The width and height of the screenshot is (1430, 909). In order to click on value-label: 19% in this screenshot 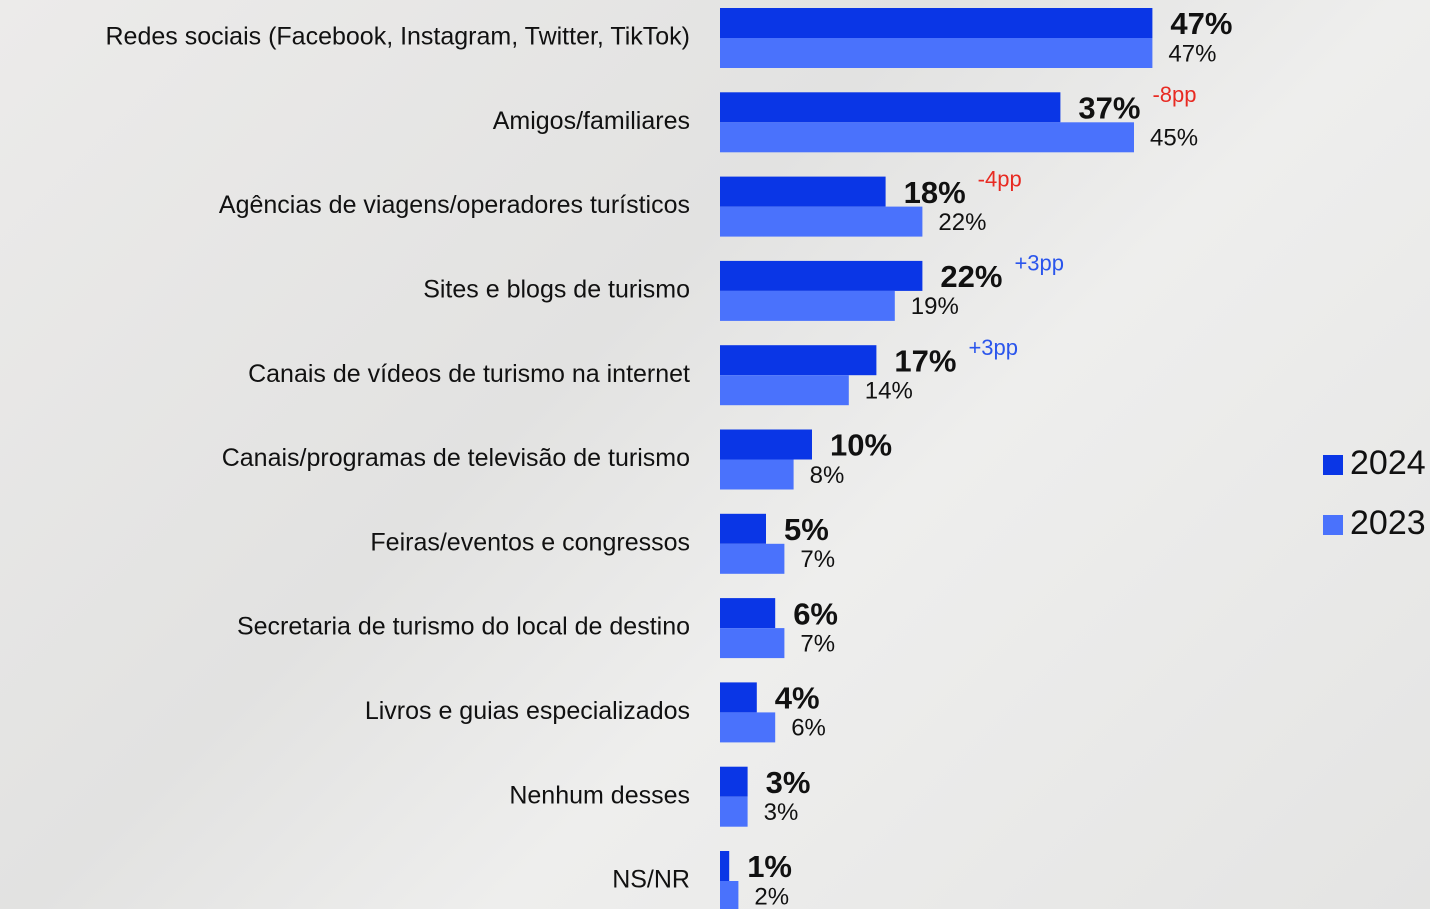, I will do `click(935, 306)`.